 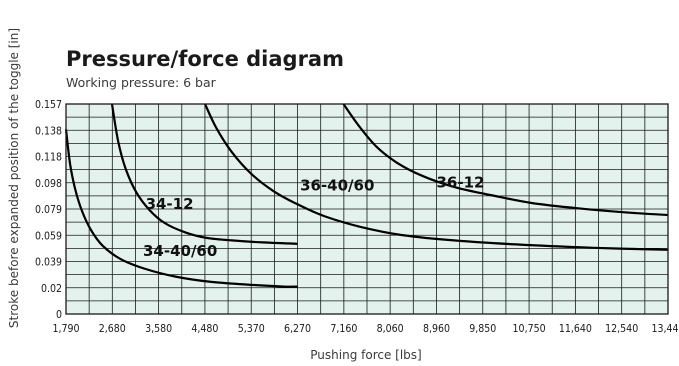 I want to click on series-label-36-12: 36-12, so click(x=461, y=183).